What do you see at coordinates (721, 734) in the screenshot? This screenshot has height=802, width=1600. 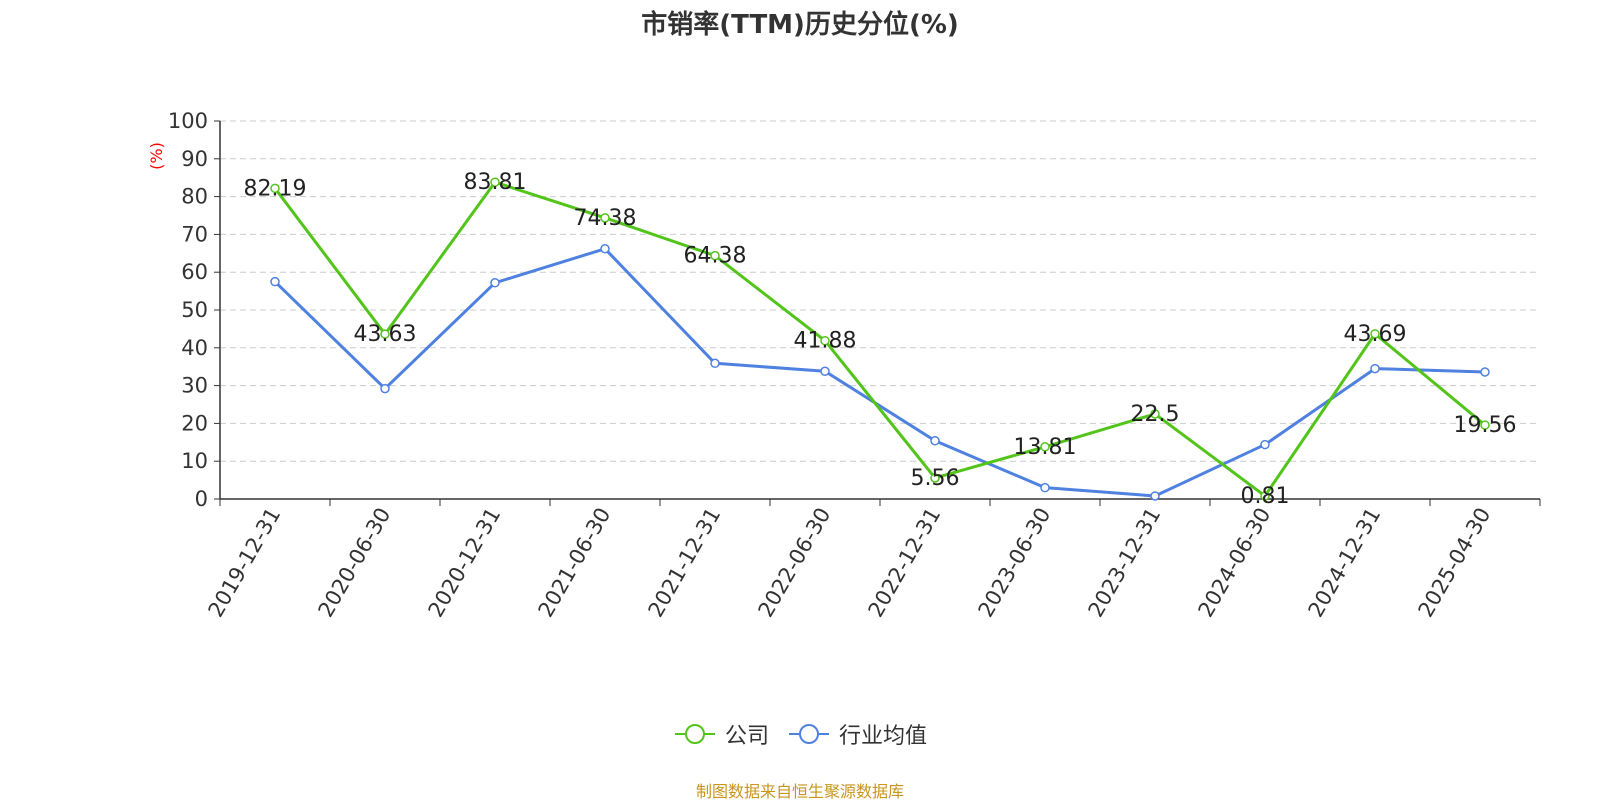 I see `legend-item-company: 公司` at bounding box center [721, 734].